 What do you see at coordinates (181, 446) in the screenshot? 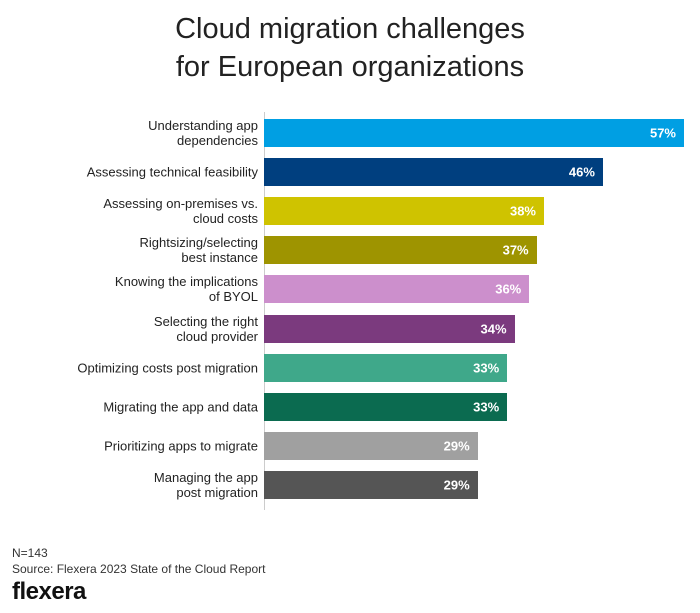
I see `category-label: Prioritizing apps to migrate` at bounding box center [181, 446].